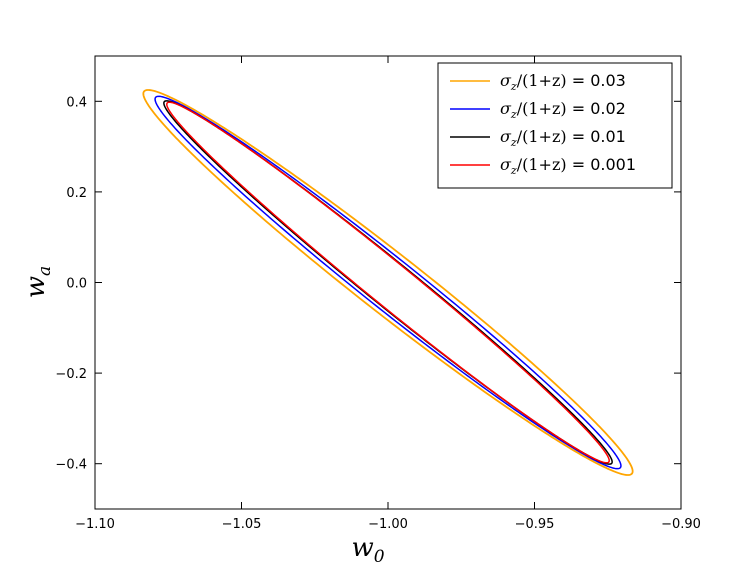 The height and width of the screenshot is (567, 756). Describe the element at coordinates (681, 524) in the screenshot. I see `x-tick-label: −0.90` at that location.